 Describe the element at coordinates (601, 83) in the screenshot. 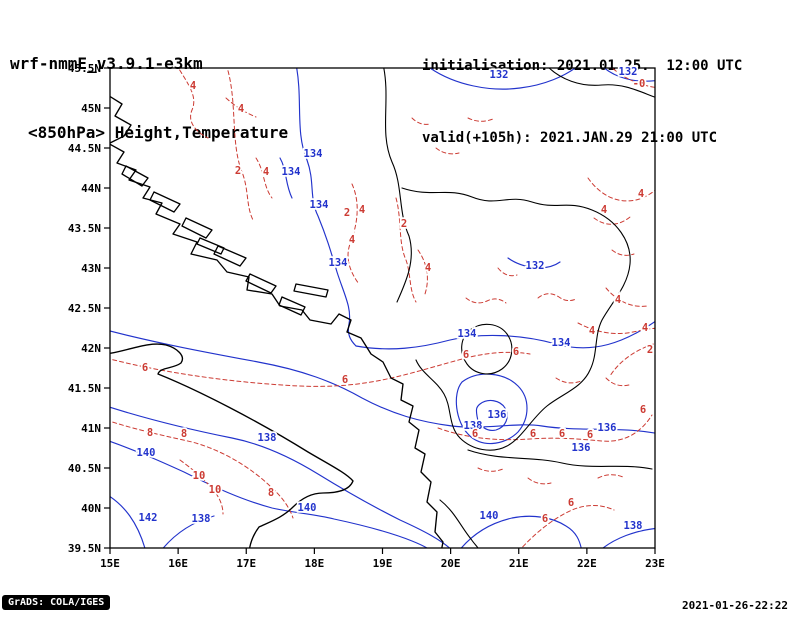

I see `pannonia-border` at that location.